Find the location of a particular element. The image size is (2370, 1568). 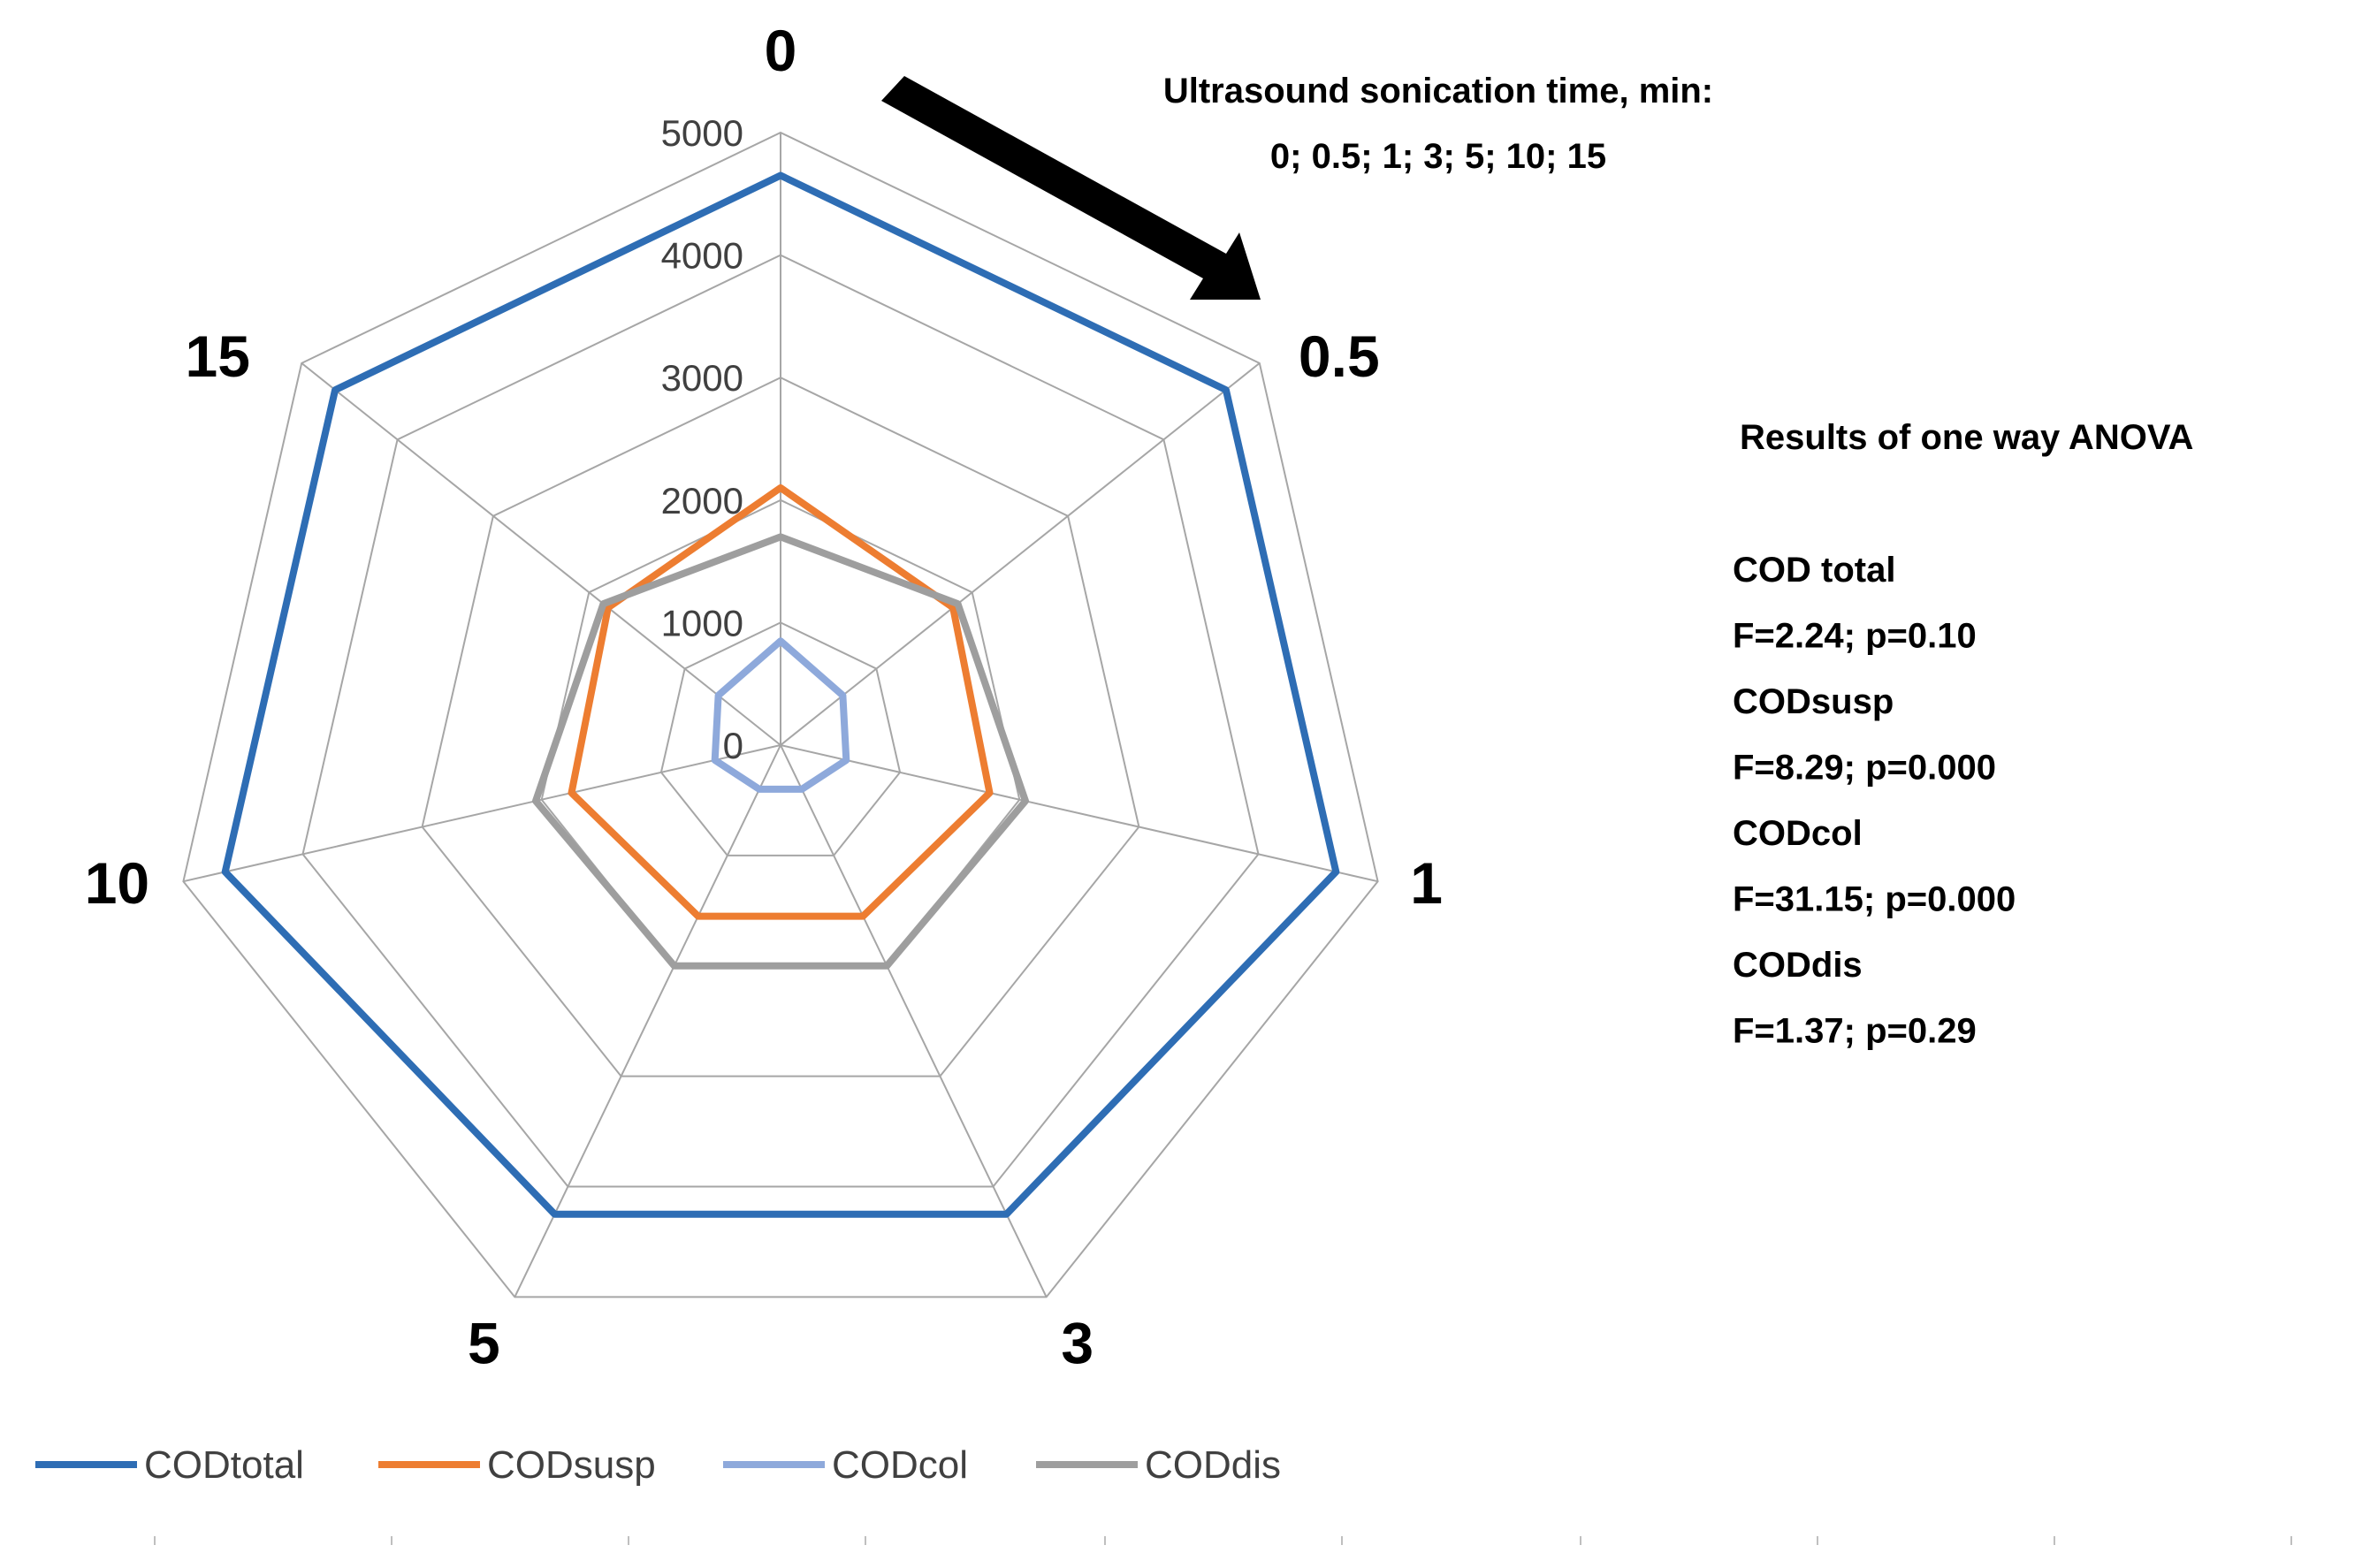

series-CODcol is located at coordinates (781, 715).